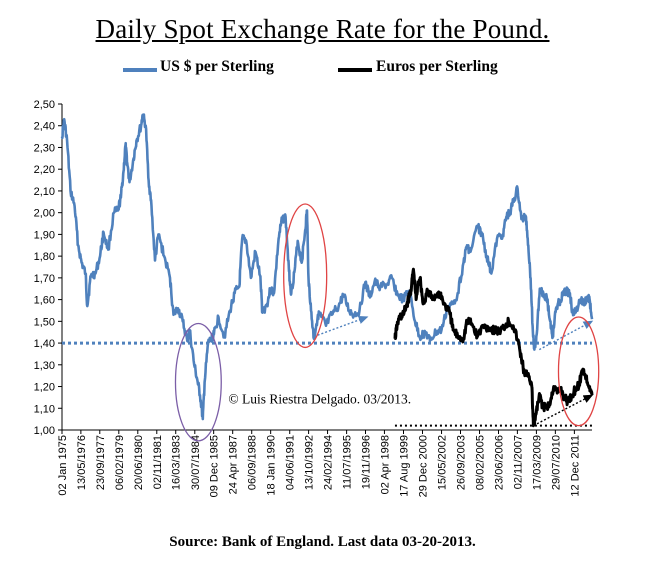  What do you see at coordinates (196, 462) in the screenshot?
I see `x-tick-label: 30/07/1984` at bounding box center [196, 462].